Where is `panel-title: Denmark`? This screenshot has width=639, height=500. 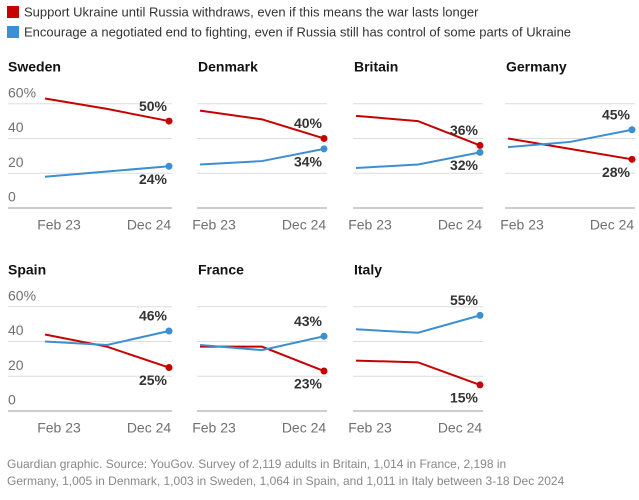 panel-title: Denmark is located at coordinates (228, 67).